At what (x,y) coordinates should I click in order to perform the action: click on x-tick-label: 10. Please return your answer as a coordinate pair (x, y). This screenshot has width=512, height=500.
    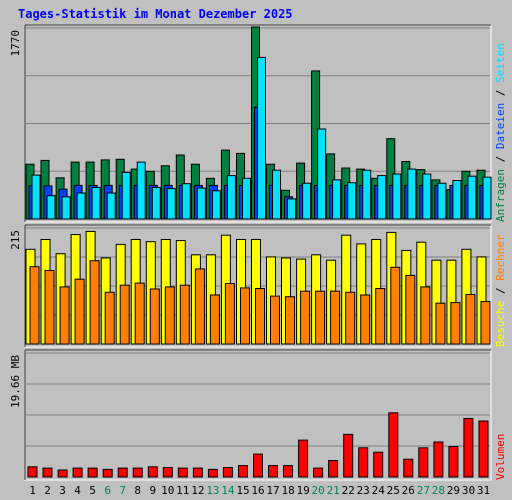
    Looking at the image, I should click on (167, 490).